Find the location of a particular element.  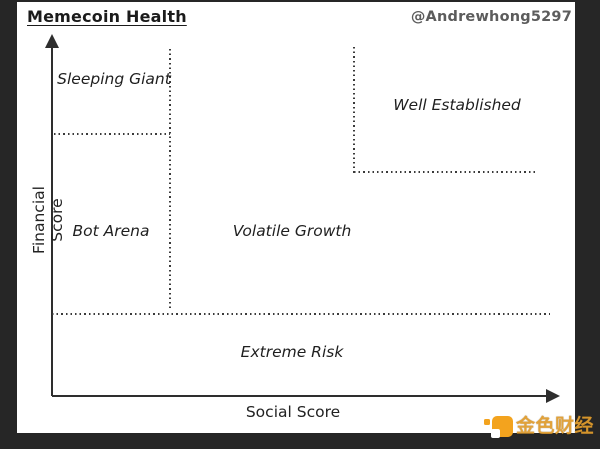

boundary-well-established-bottom is located at coordinates (446, 172).